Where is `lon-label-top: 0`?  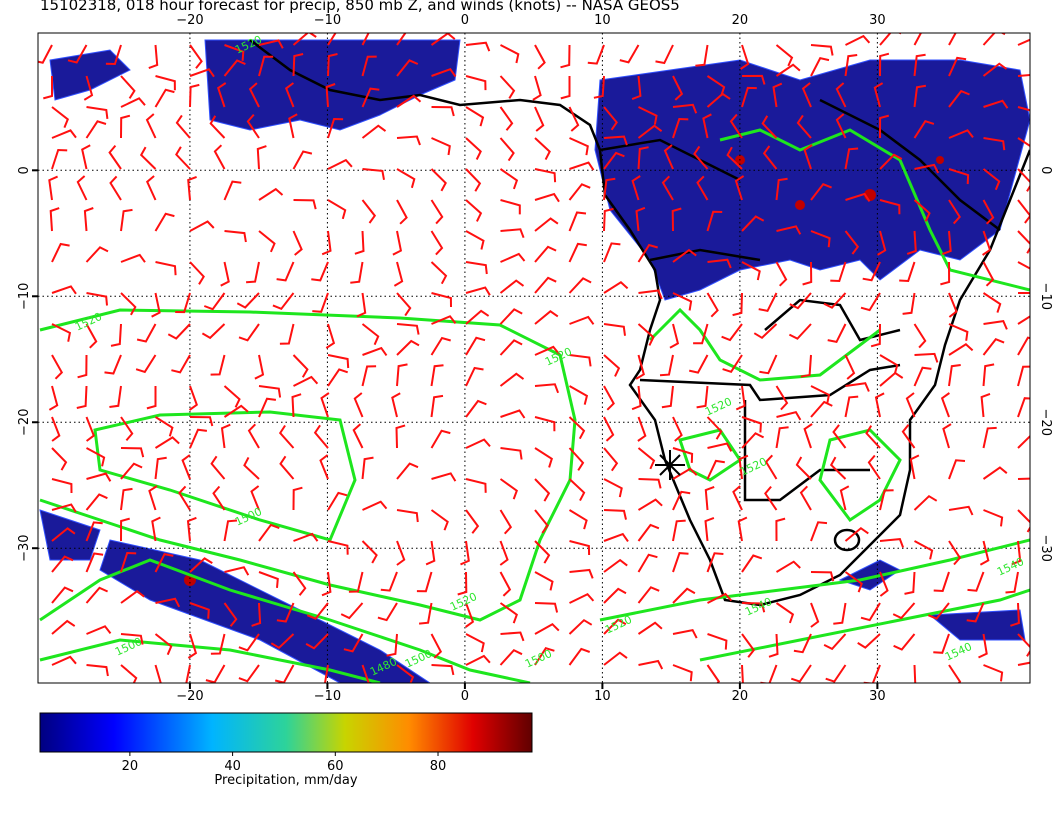 lon-label-top: 0 is located at coordinates (465, 20).